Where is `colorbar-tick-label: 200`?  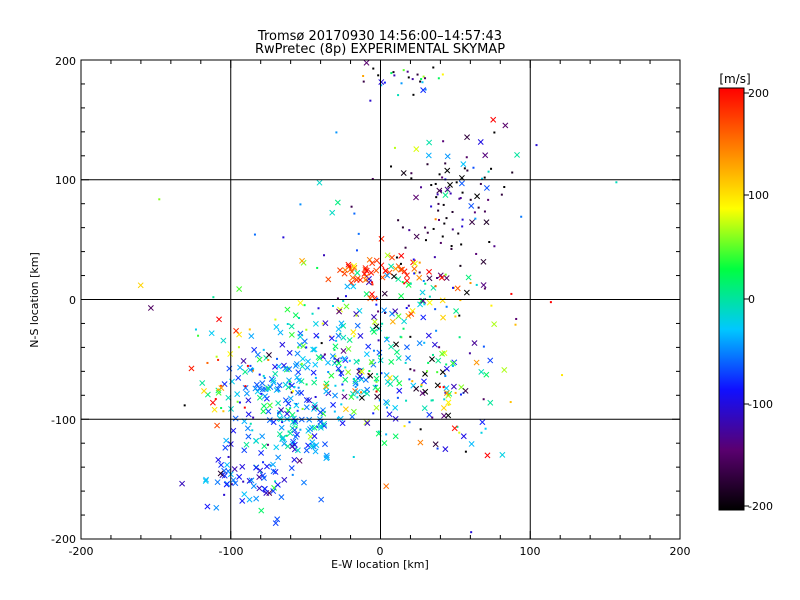
colorbar-tick-label: 200 is located at coordinates (758, 93).